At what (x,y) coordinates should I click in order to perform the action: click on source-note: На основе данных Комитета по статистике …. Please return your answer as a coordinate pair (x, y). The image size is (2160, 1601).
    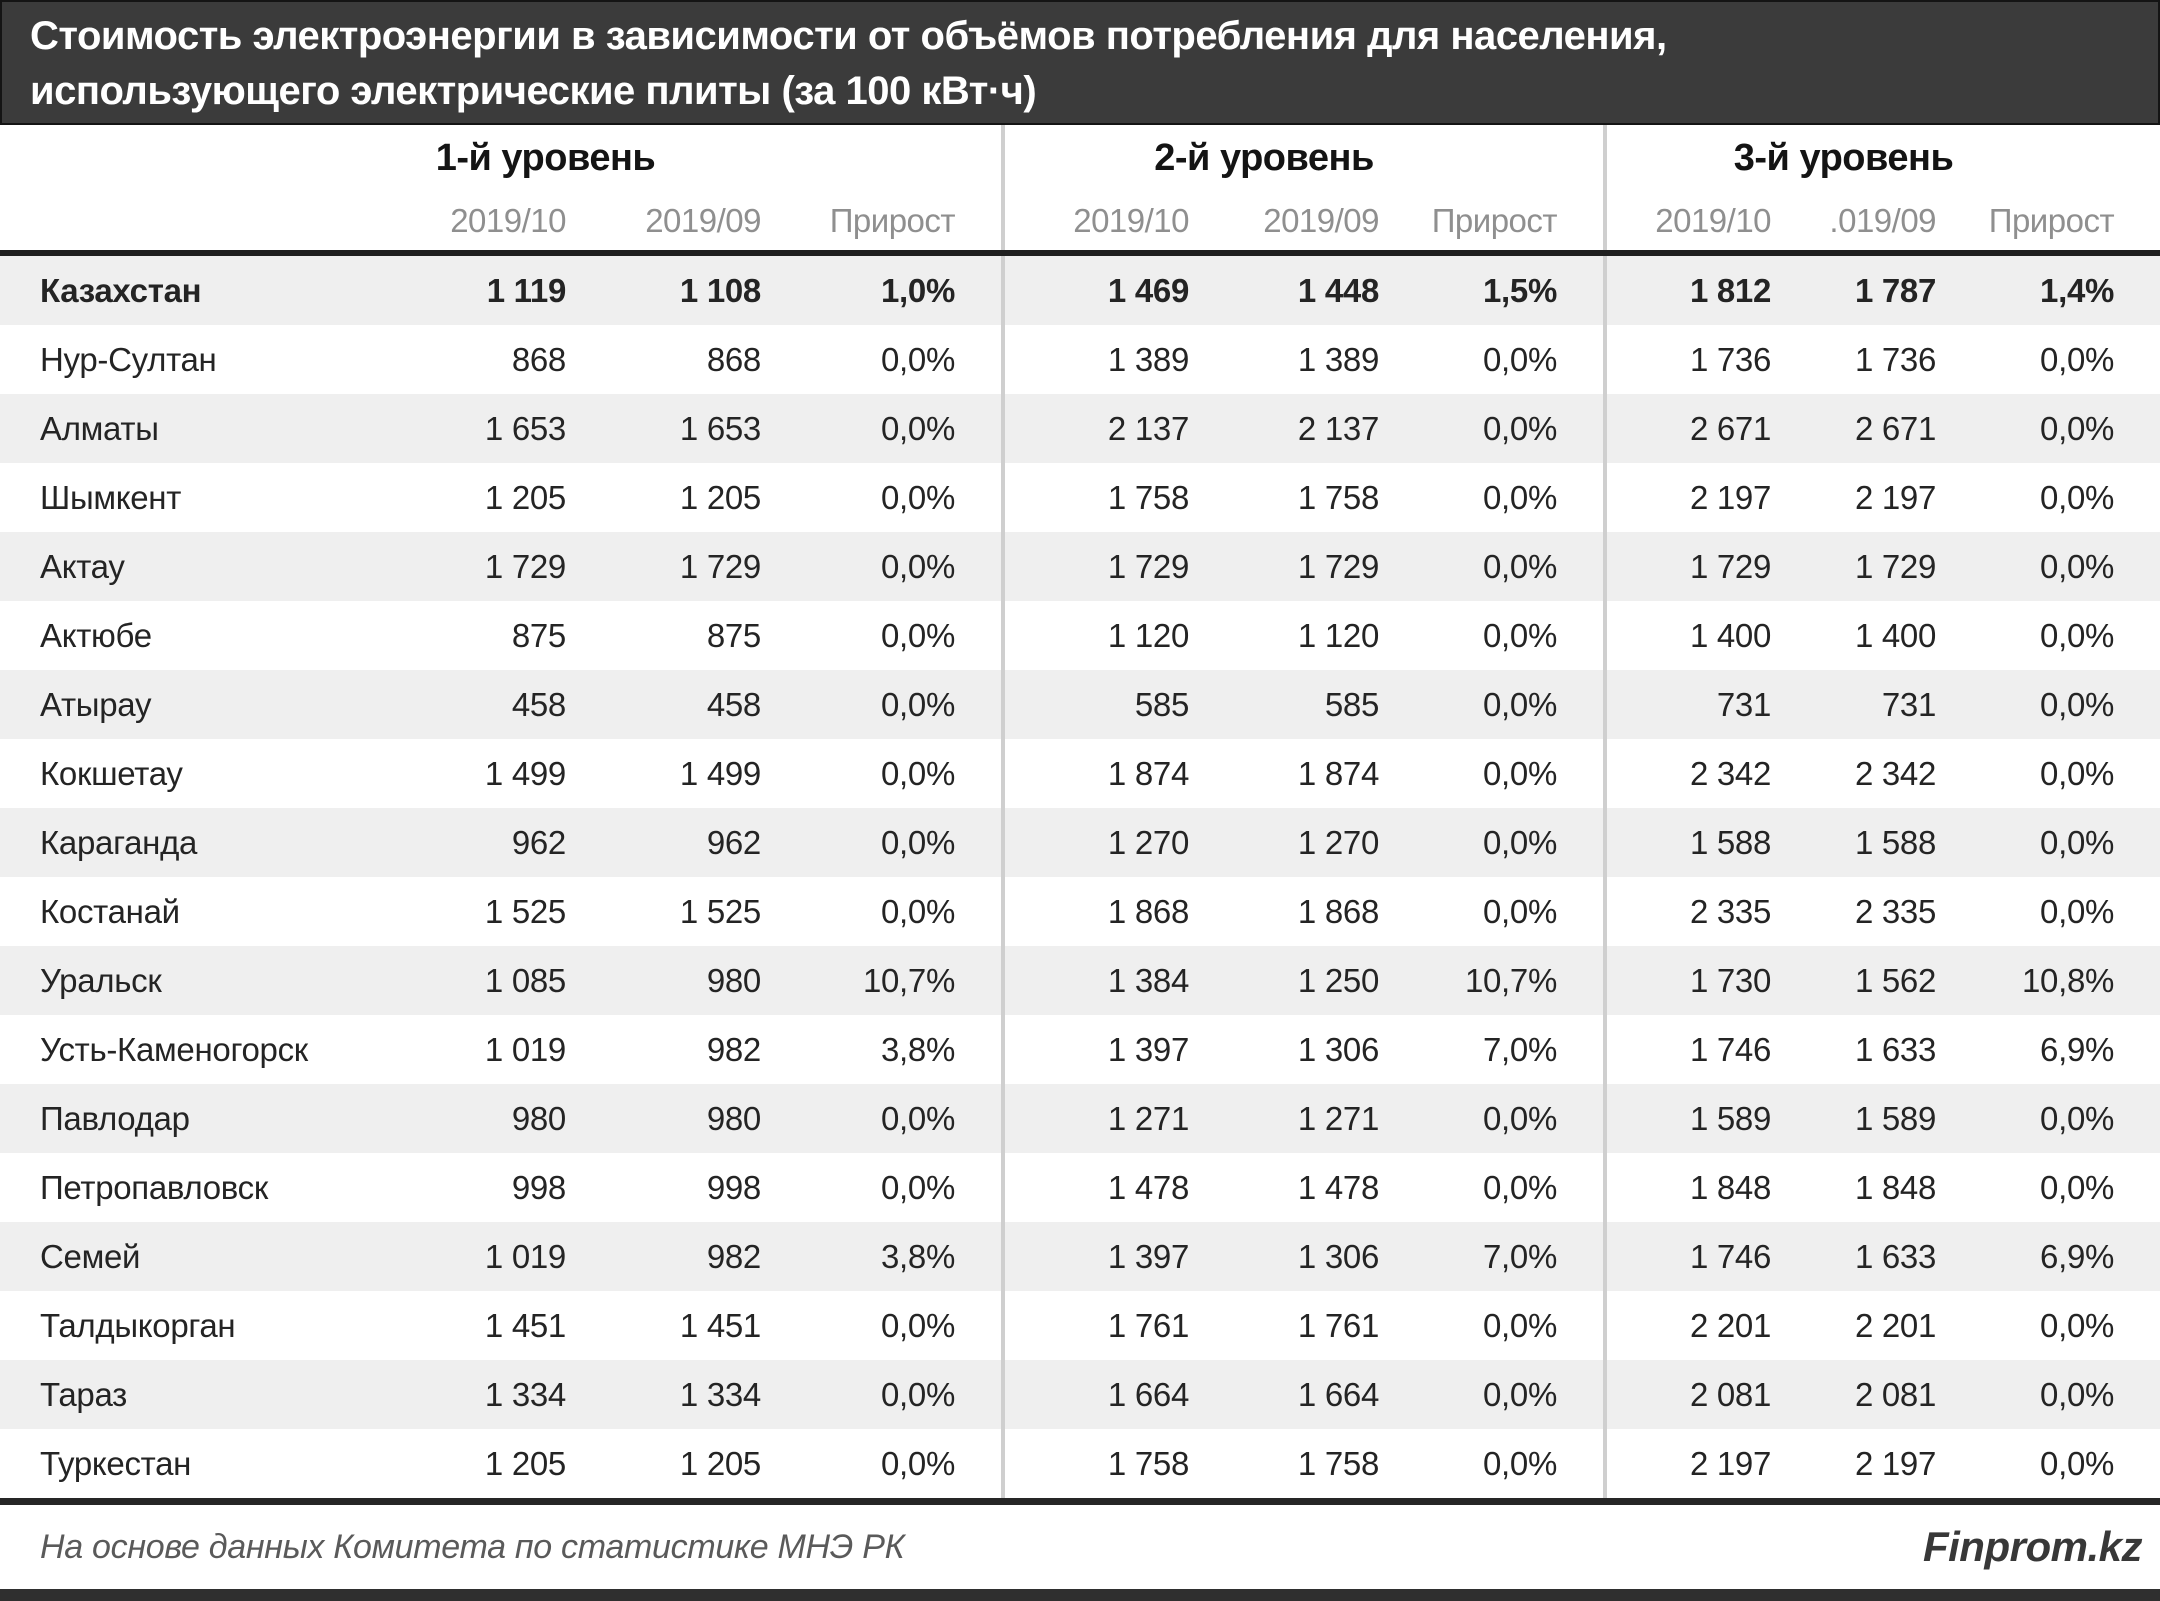
    Looking at the image, I should click on (472, 1546).